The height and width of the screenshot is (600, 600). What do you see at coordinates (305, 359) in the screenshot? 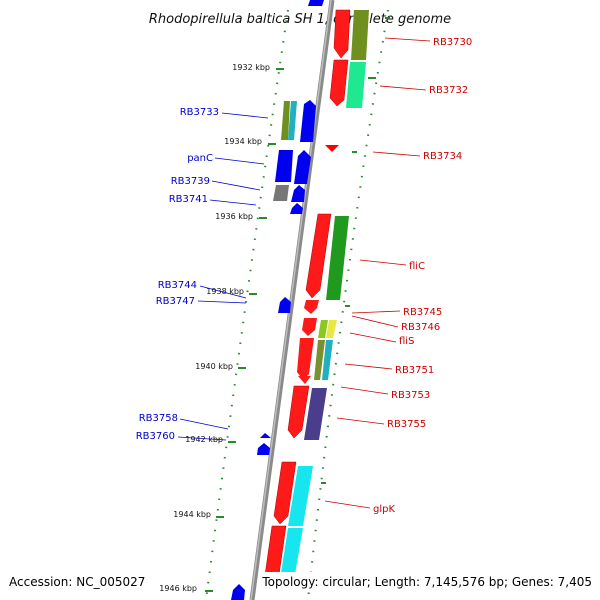
I see `gene-rb3751` at bounding box center [305, 359].